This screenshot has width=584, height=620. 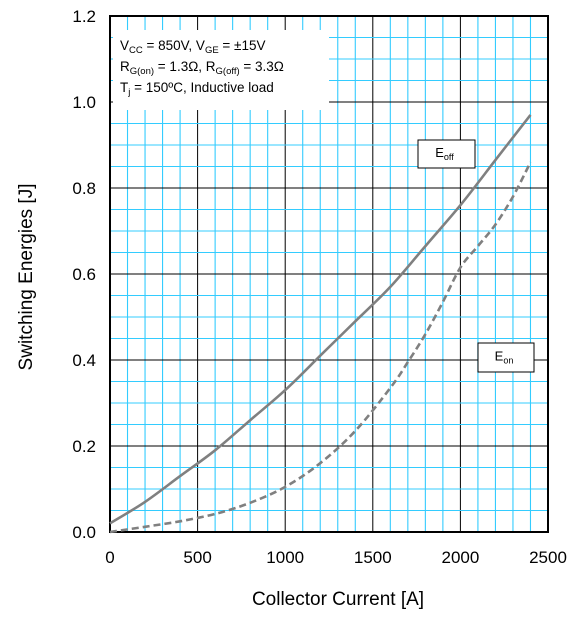 I want to click on eon-label: Eon, so click(x=504, y=357).